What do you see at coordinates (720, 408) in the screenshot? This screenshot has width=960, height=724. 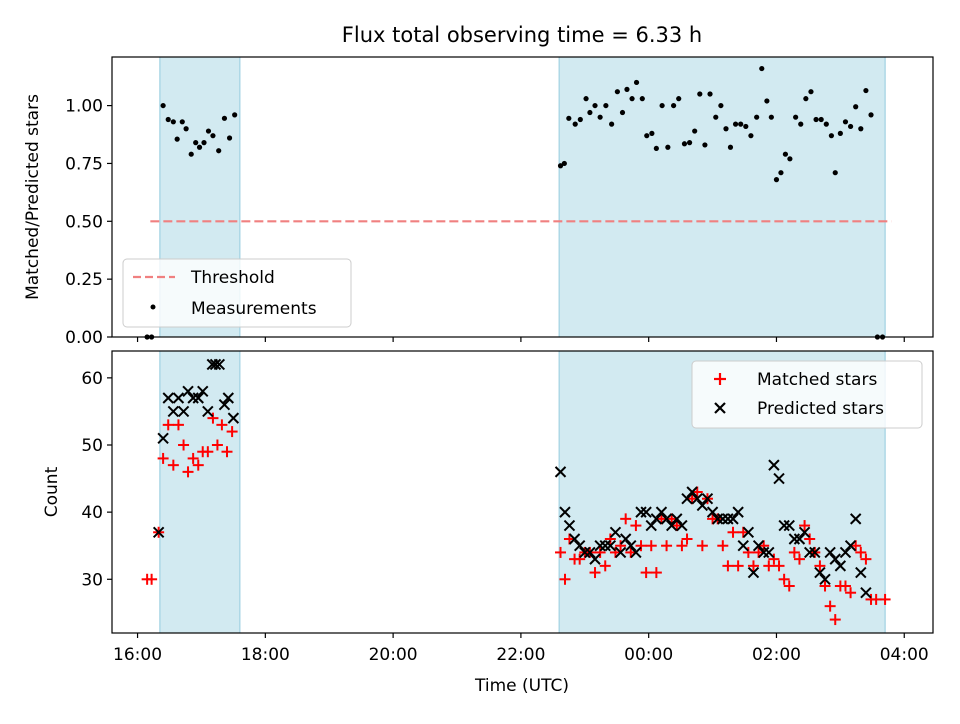 I see `predicted-legend-swatch` at bounding box center [720, 408].